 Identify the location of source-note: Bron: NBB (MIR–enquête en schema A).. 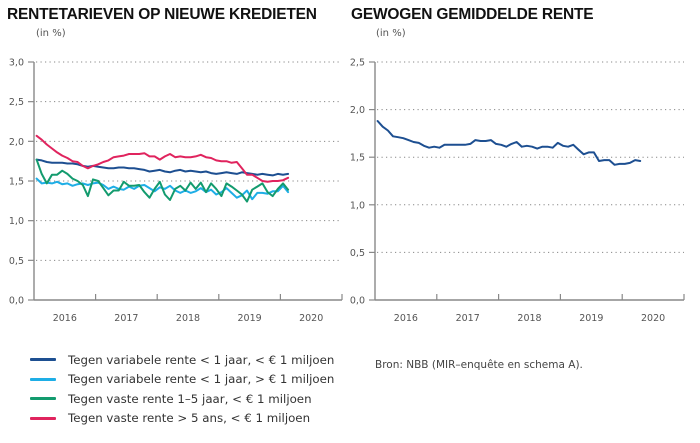
(479, 365).